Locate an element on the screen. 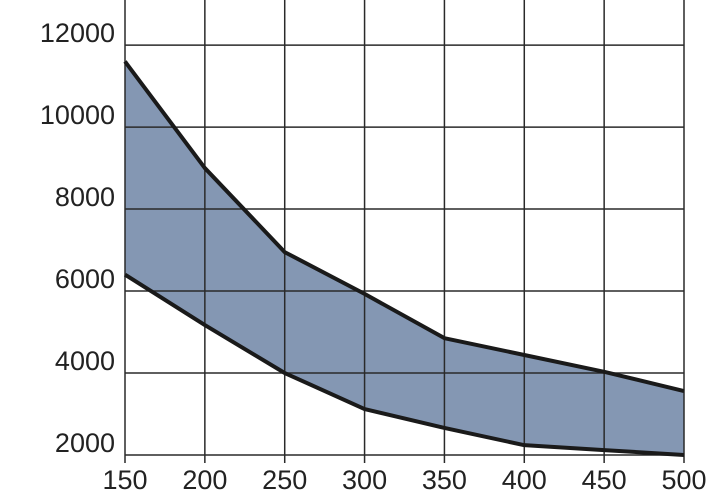  y-tick-label: 12000 is located at coordinates (77, 33).